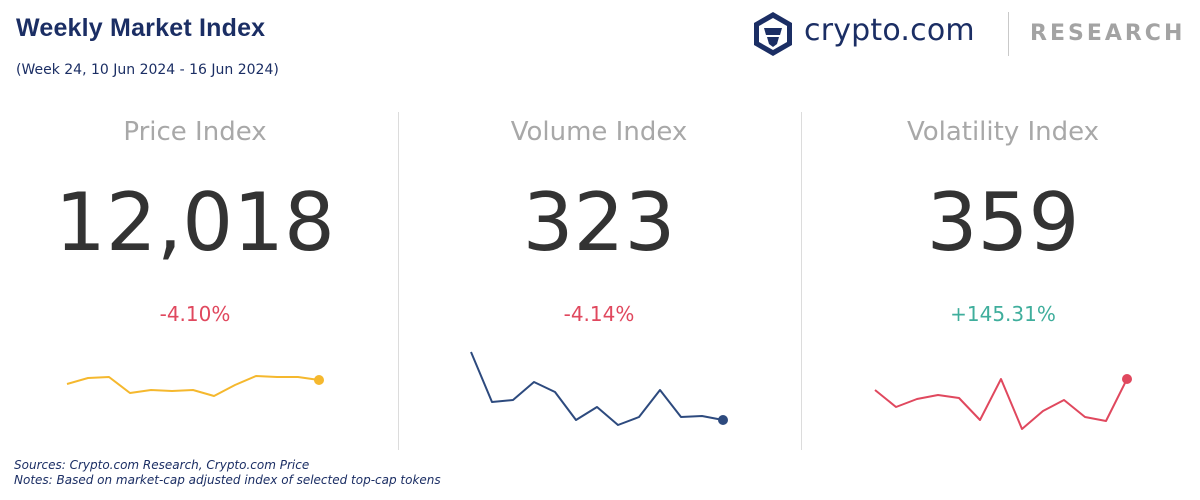  I want to click on panel-change: -4.14%, so click(599, 314).